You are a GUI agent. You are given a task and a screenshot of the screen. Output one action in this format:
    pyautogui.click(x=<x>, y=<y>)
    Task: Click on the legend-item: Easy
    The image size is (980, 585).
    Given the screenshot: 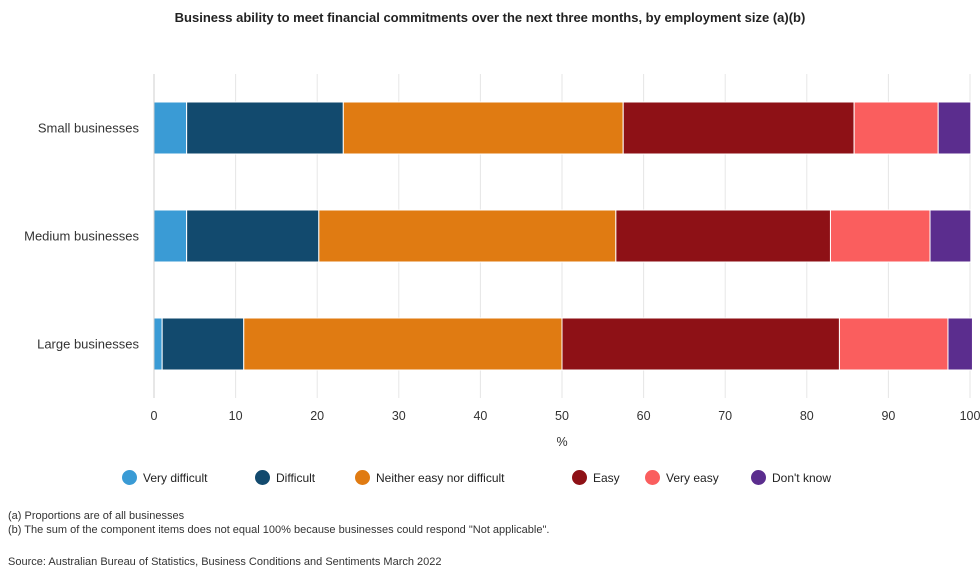 What is the action you would take?
    pyautogui.click(x=596, y=477)
    